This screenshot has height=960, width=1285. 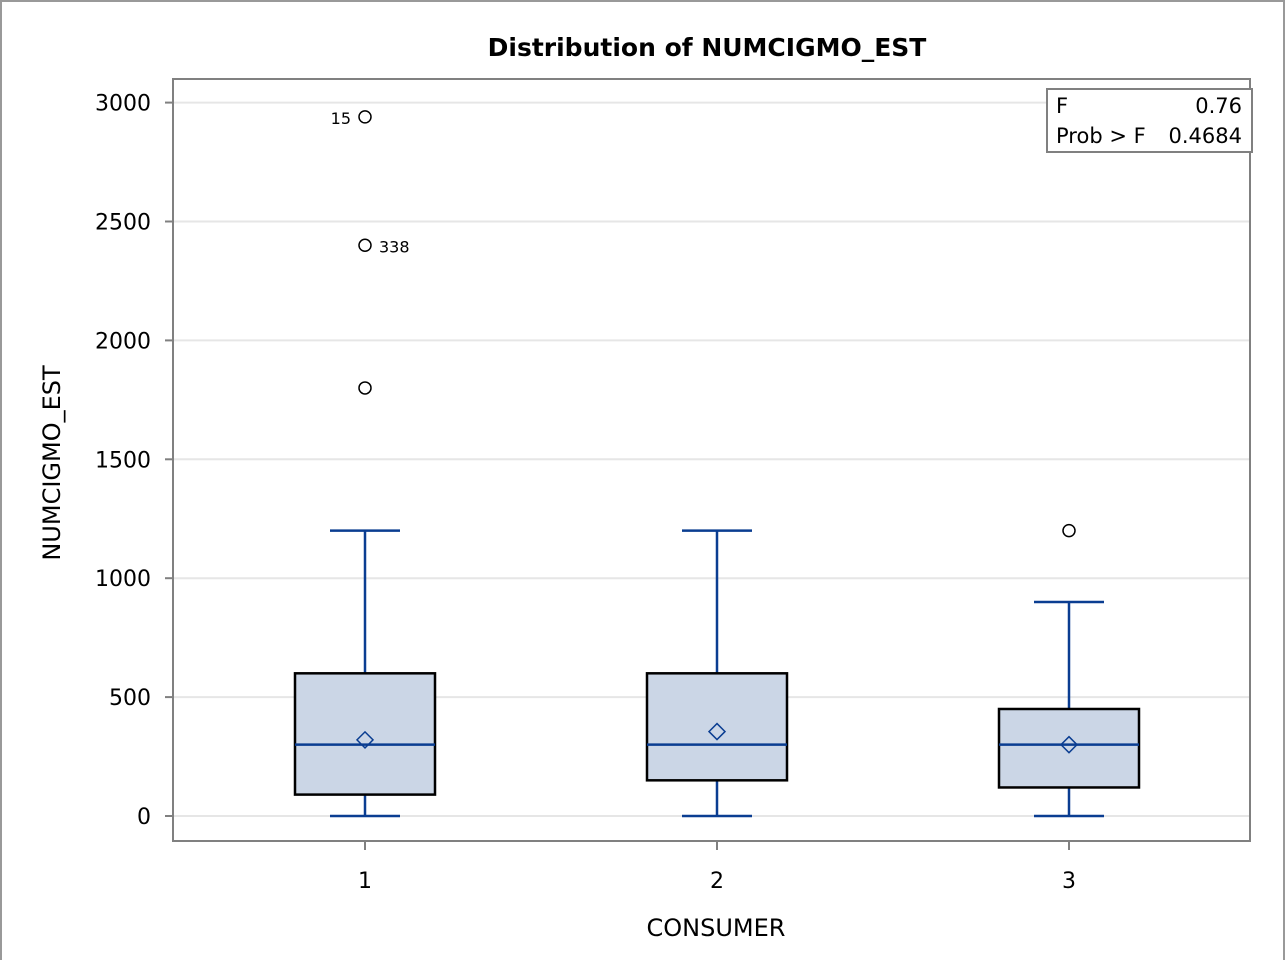 What do you see at coordinates (394, 246) in the screenshot?
I see `outlier-label: 338` at bounding box center [394, 246].